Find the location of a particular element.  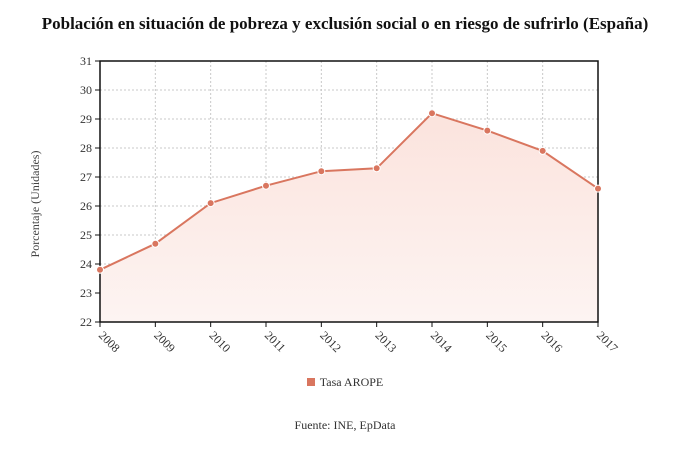

x-tick-label: 2012 is located at coordinates (330, 341).